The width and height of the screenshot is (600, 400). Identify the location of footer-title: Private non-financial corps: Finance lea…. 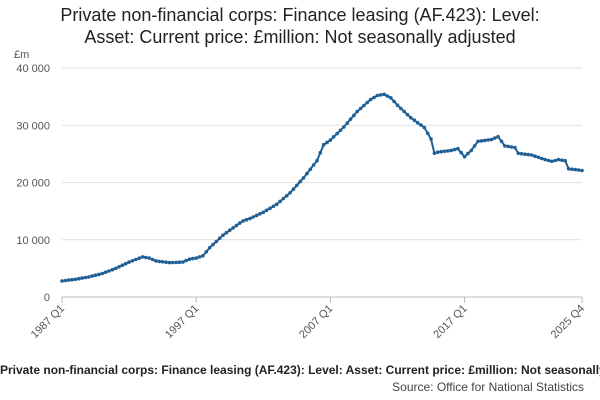
(300, 370).